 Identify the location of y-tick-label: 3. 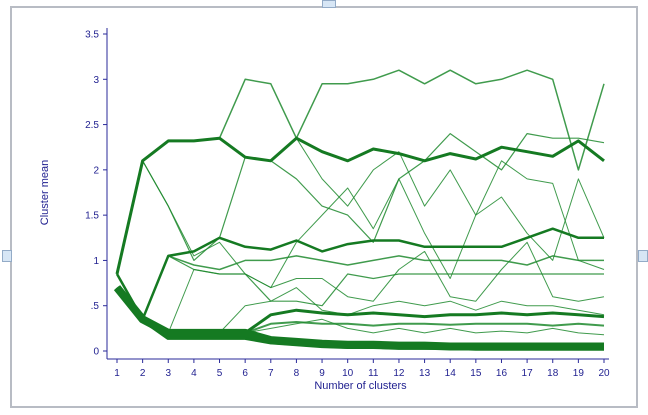
(96, 80).